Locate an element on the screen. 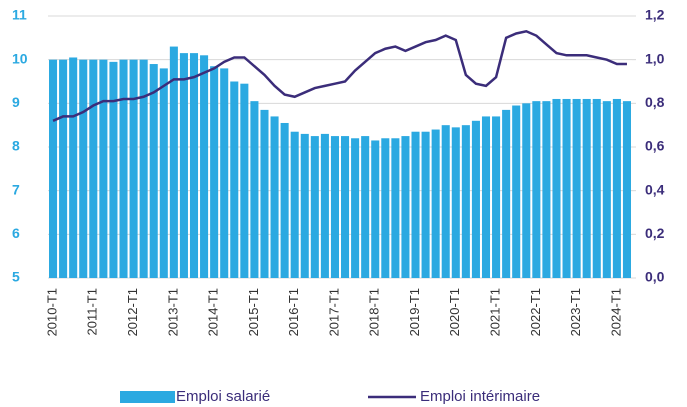  x-tick-label: 2011-T1 is located at coordinates (92, 311).